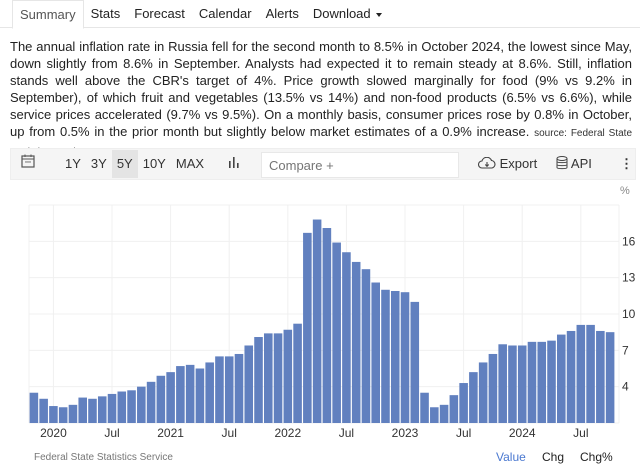 The width and height of the screenshot is (640, 474). What do you see at coordinates (73, 163) in the screenshot?
I see `range-1y: 1Y` at bounding box center [73, 163].